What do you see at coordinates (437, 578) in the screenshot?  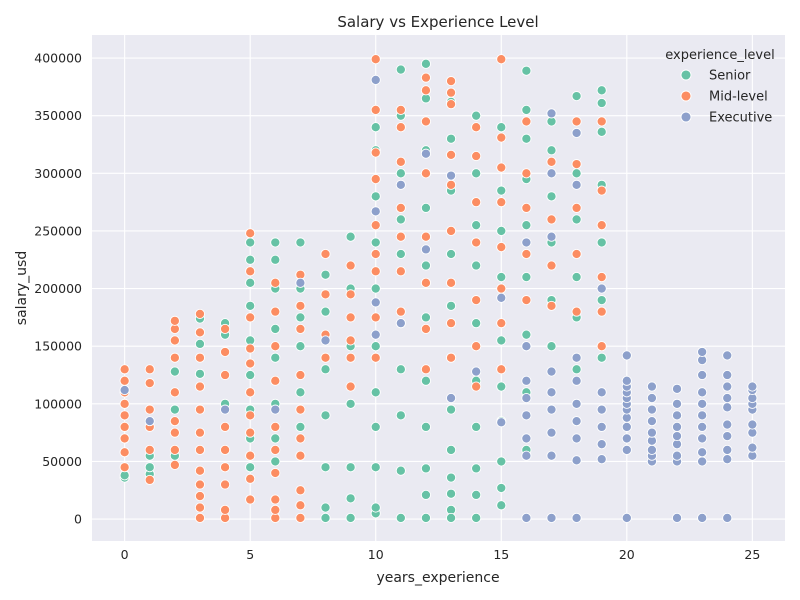 I see `x-axis-label: years_experience` at bounding box center [437, 578].